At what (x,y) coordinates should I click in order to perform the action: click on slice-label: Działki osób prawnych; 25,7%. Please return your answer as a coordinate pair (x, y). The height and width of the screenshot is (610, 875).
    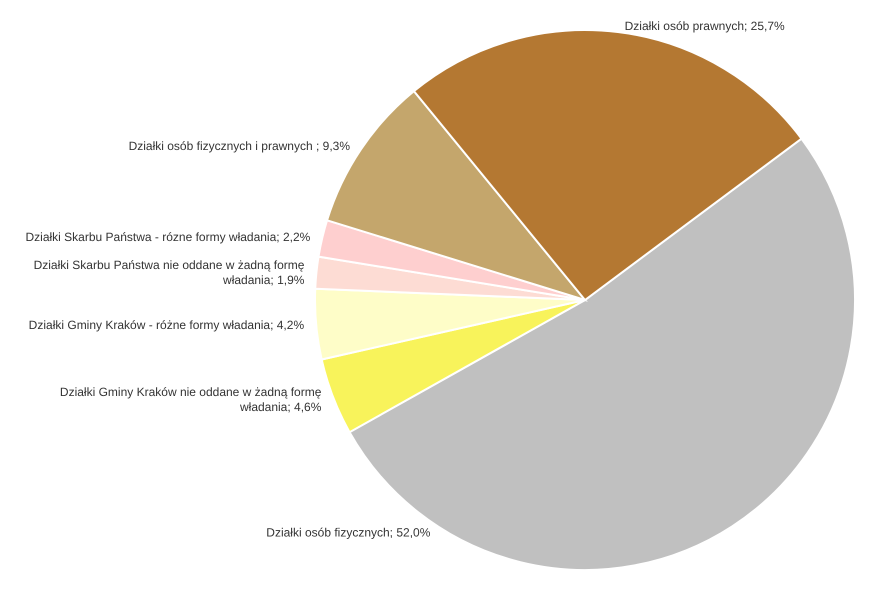
    Looking at the image, I should click on (705, 26).